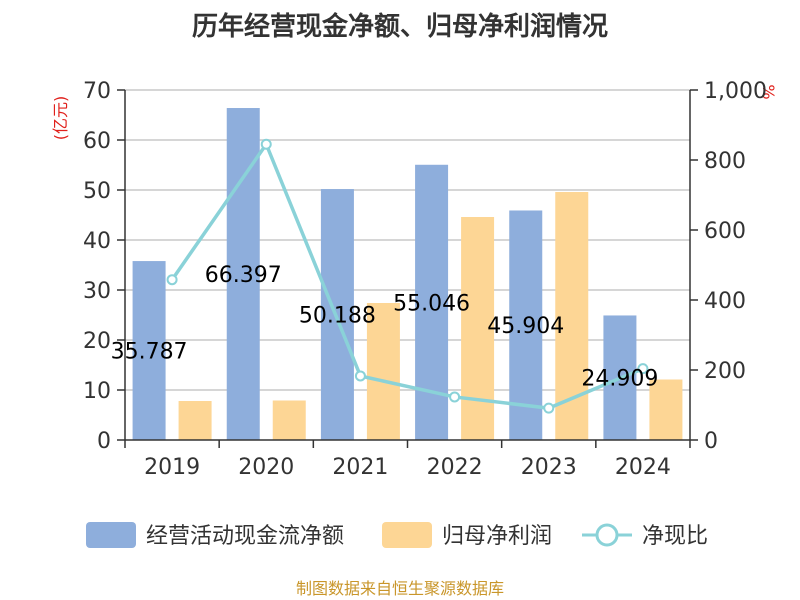  Describe the element at coordinates (104, 441) in the screenshot. I see `y-left-tick-label: 0` at that location.